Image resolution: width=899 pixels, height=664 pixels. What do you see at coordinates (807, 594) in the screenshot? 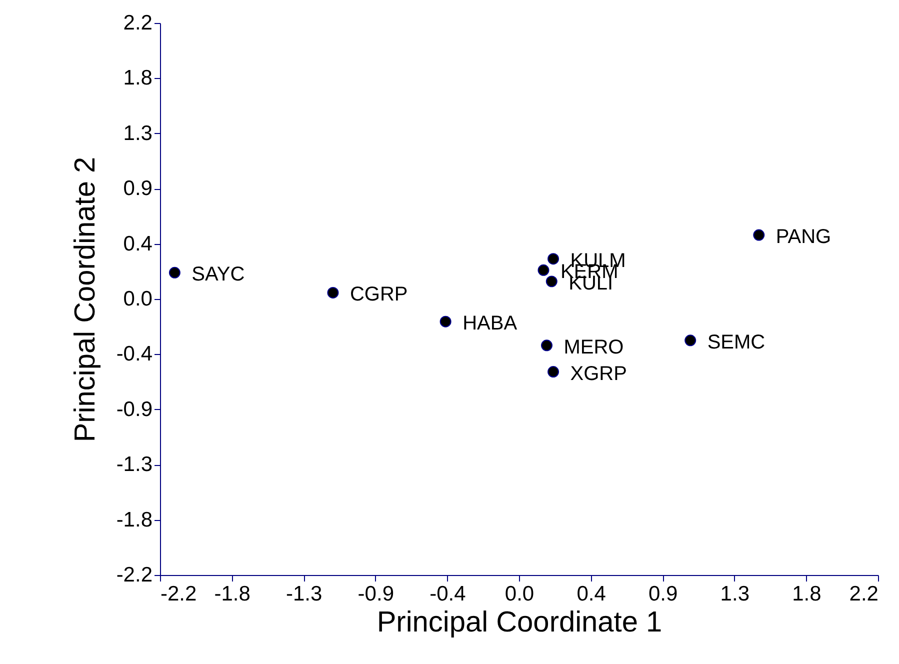
I see `x-tick-label: 1.8` at bounding box center [807, 594].